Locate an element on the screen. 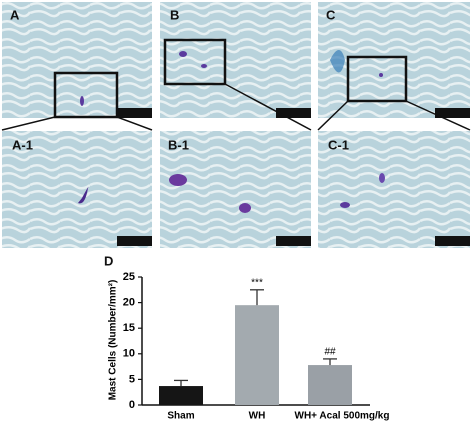 Image resolution: width=474 pixels, height=432 pixels. panel-label: C is located at coordinates (331, 14).